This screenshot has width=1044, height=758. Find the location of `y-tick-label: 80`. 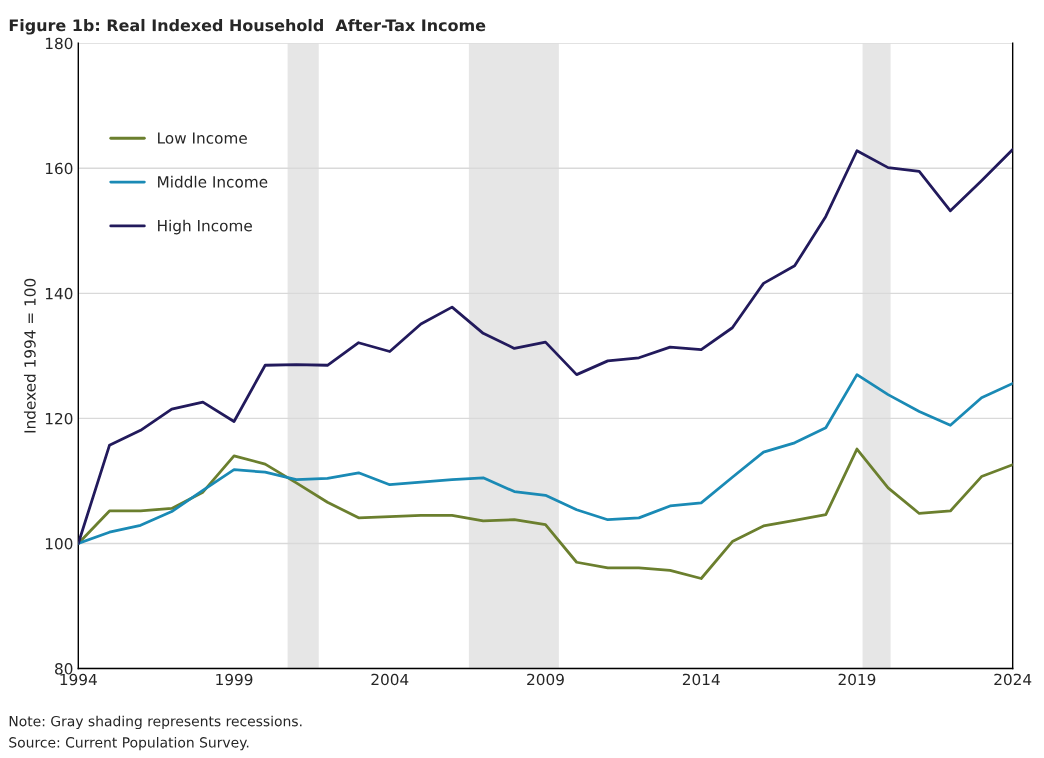

y-tick-label: 80 is located at coordinates (64, 669).